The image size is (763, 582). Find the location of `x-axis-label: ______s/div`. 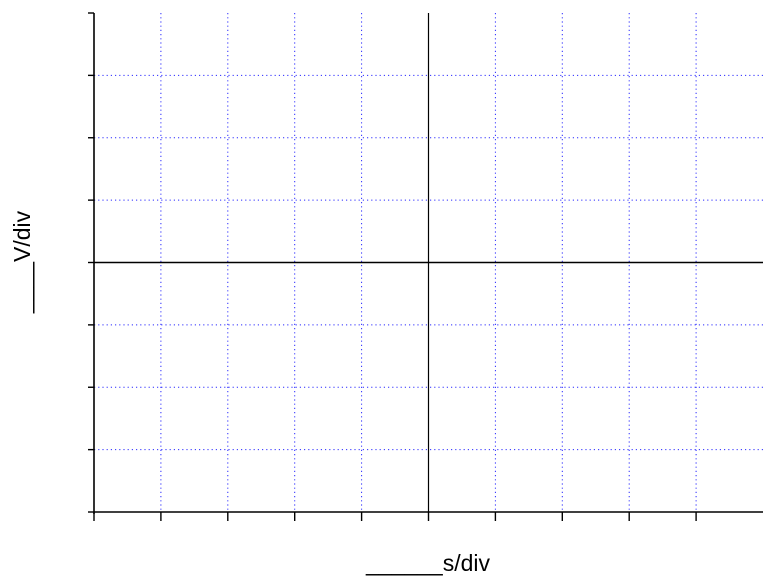

x-axis-label: ______s/div is located at coordinates (428, 563).